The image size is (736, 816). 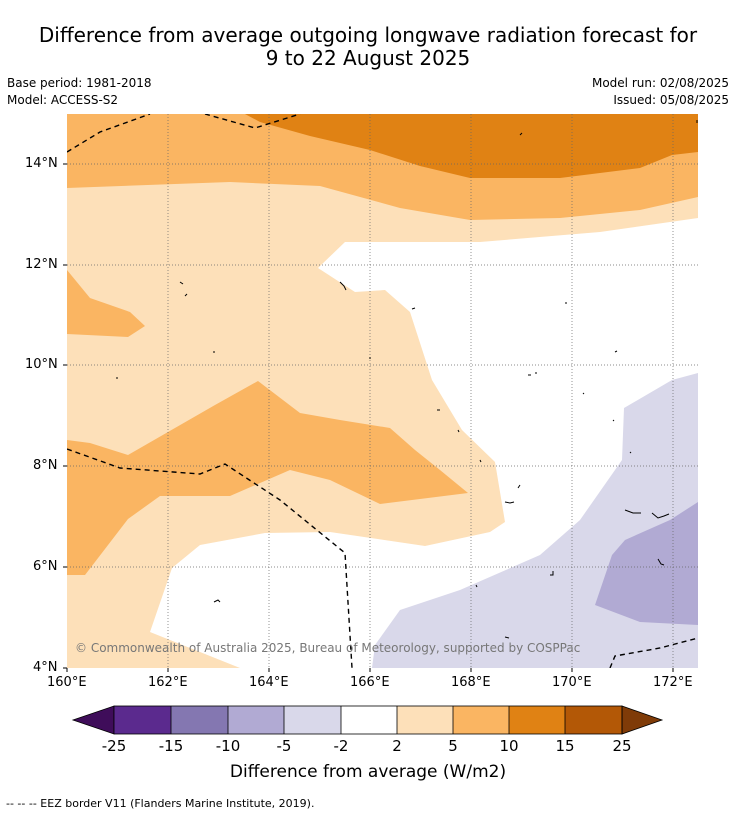 What do you see at coordinates (622, 746) in the screenshot?
I see `colorbar-label: 25` at bounding box center [622, 746].